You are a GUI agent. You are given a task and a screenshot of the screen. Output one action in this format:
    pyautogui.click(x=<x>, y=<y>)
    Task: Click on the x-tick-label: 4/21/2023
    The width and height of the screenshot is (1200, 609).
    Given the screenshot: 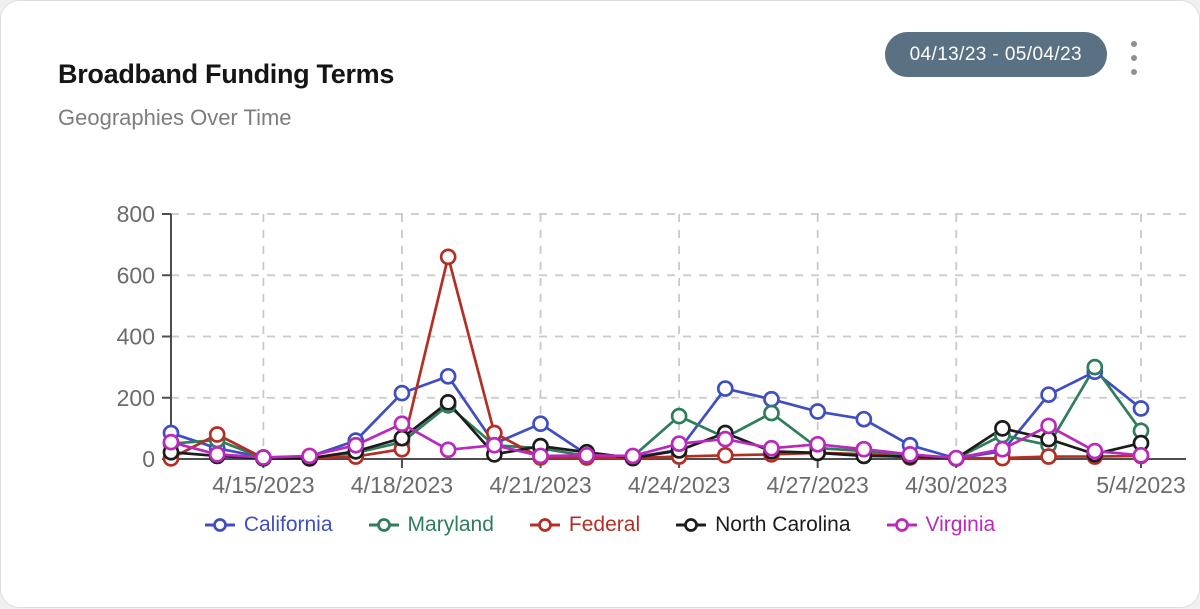 What is the action you would take?
    pyautogui.click(x=540, y=485)
    